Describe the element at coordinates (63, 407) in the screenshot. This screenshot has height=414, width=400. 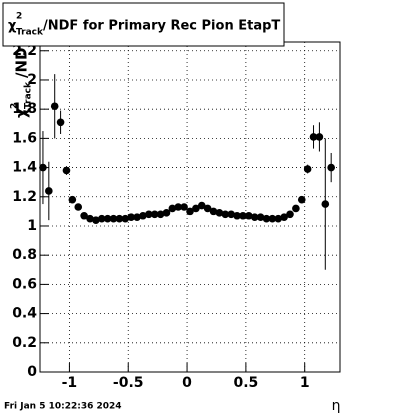
I see `footer: Fri Jan 5 10:22:36 2024` at that location.